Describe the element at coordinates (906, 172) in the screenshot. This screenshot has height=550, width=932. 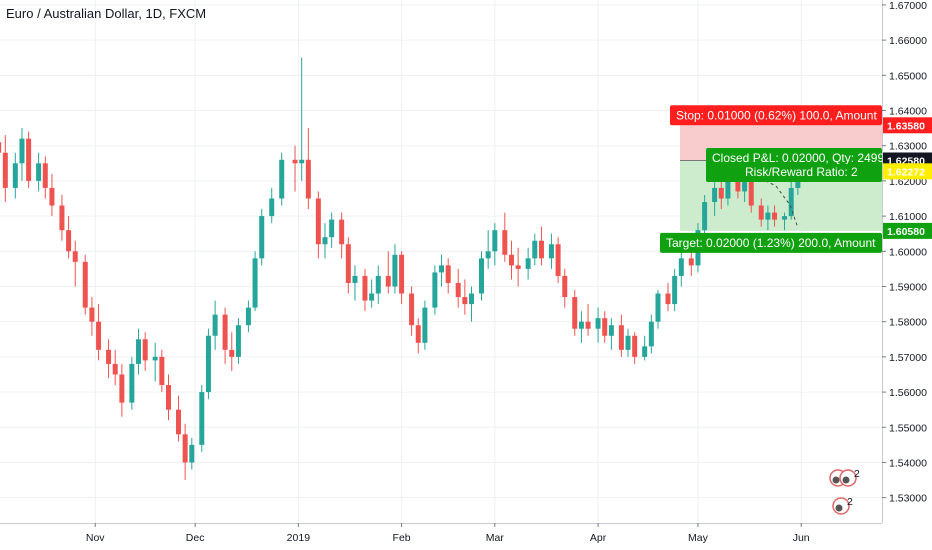
I see `price-badge-text-current: 1.62272` at that location.